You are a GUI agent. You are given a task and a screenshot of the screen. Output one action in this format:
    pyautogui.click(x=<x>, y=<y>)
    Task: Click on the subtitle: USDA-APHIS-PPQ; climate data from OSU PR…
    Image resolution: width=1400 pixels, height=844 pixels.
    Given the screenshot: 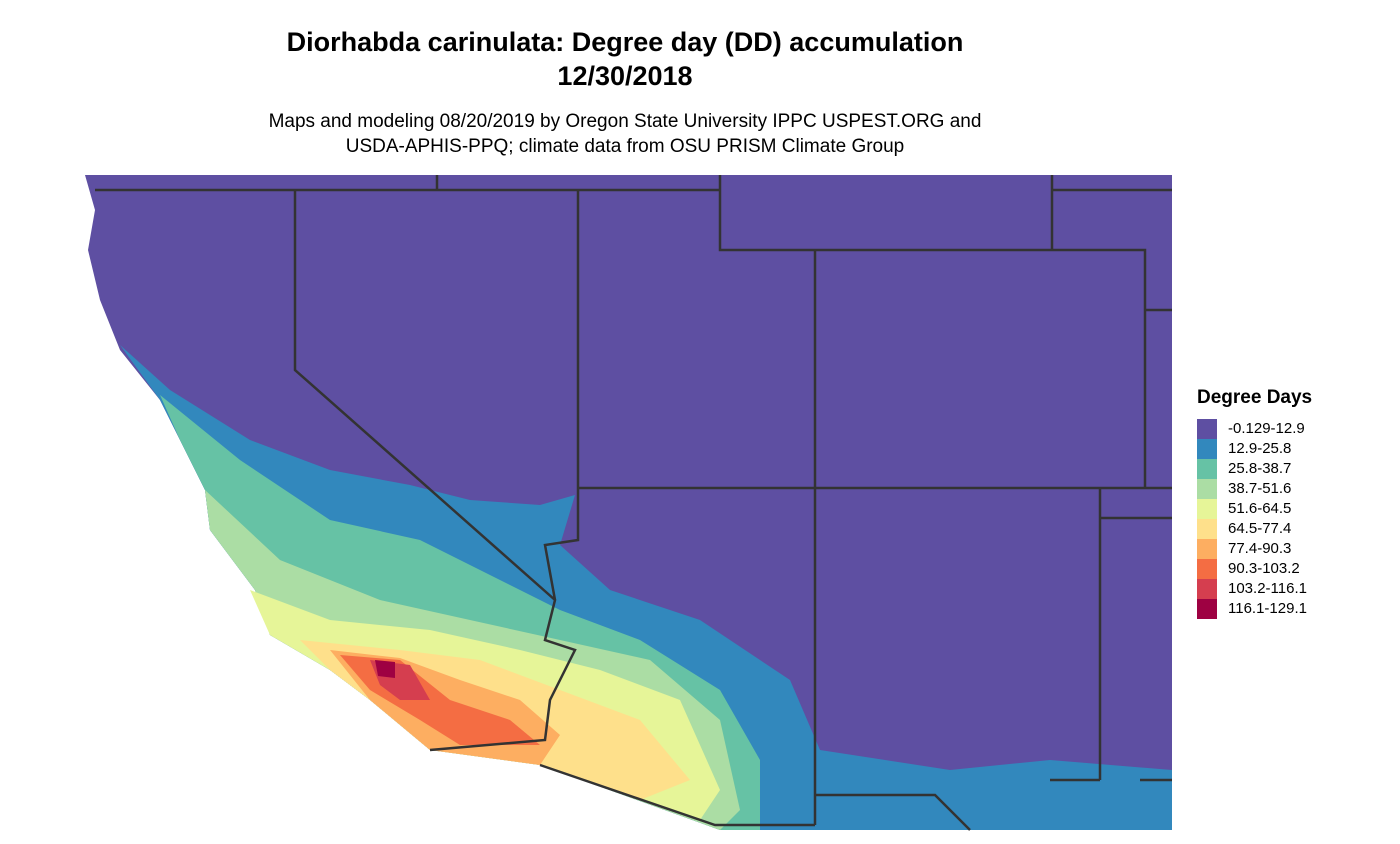 What is the action you would take?
    pyautogui.click(x=625, y=146)
    